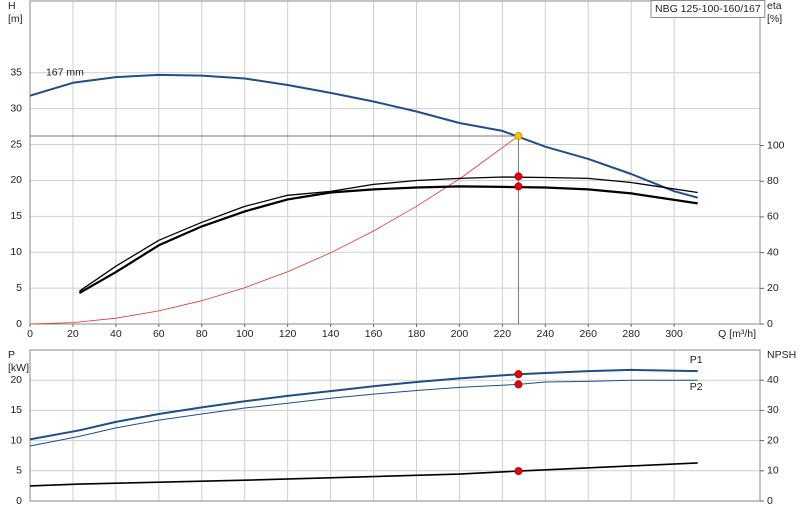  What do you see at coordinates (417, 334) in the screenshot?
I see `x-tick-label: 180` at bounding box center [417, 334].